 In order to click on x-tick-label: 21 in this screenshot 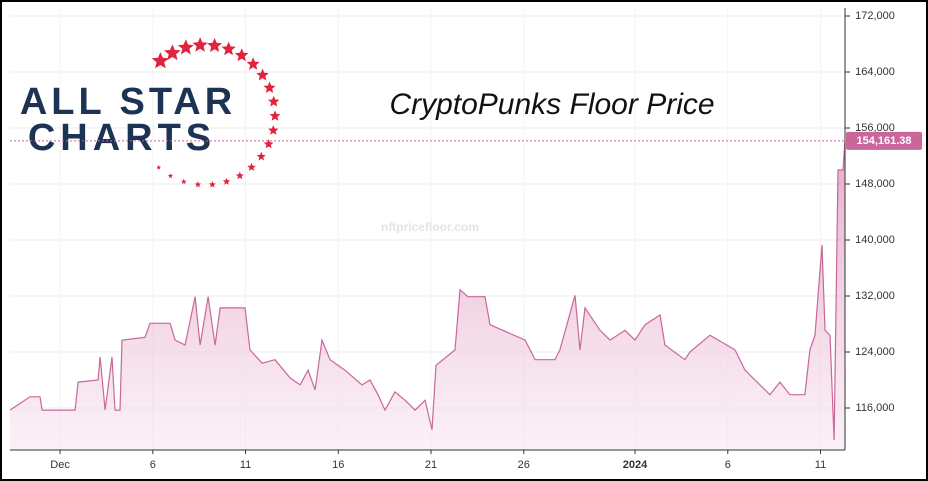, I will do `click(431, 465)`.